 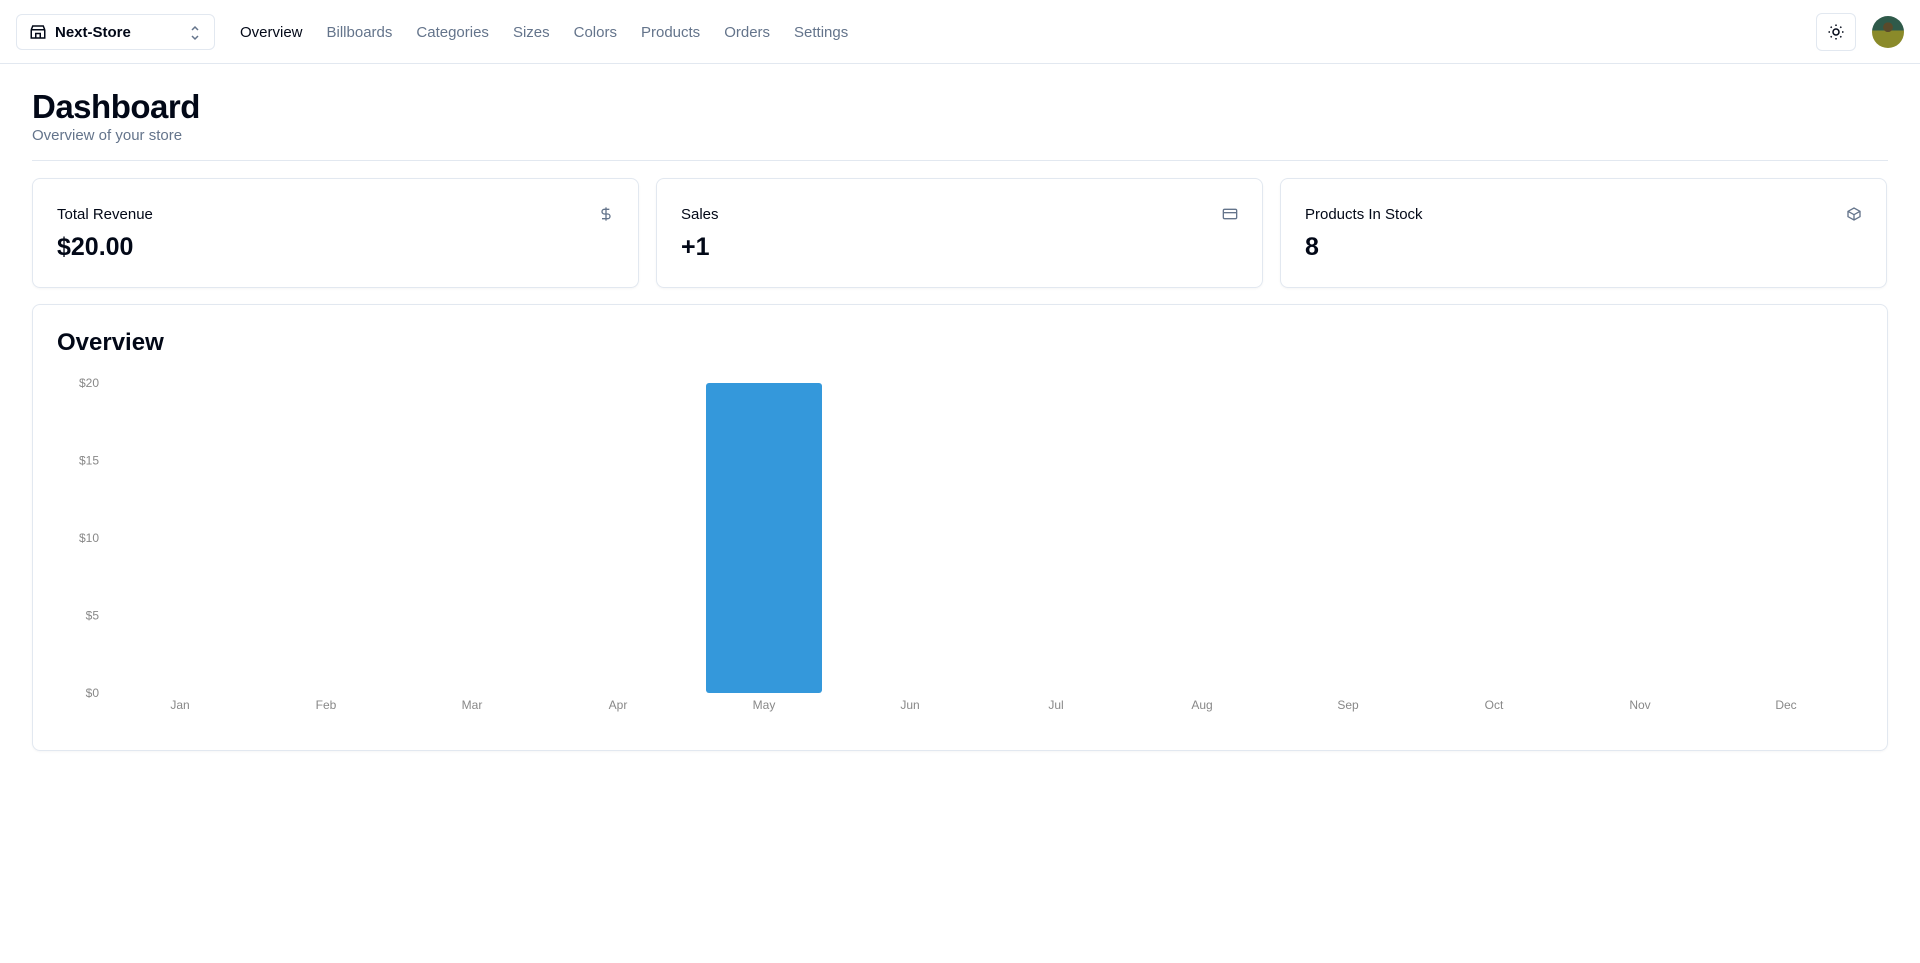 I want to click on page-subtitle: Overview of your store, so click(x=107, y=135).